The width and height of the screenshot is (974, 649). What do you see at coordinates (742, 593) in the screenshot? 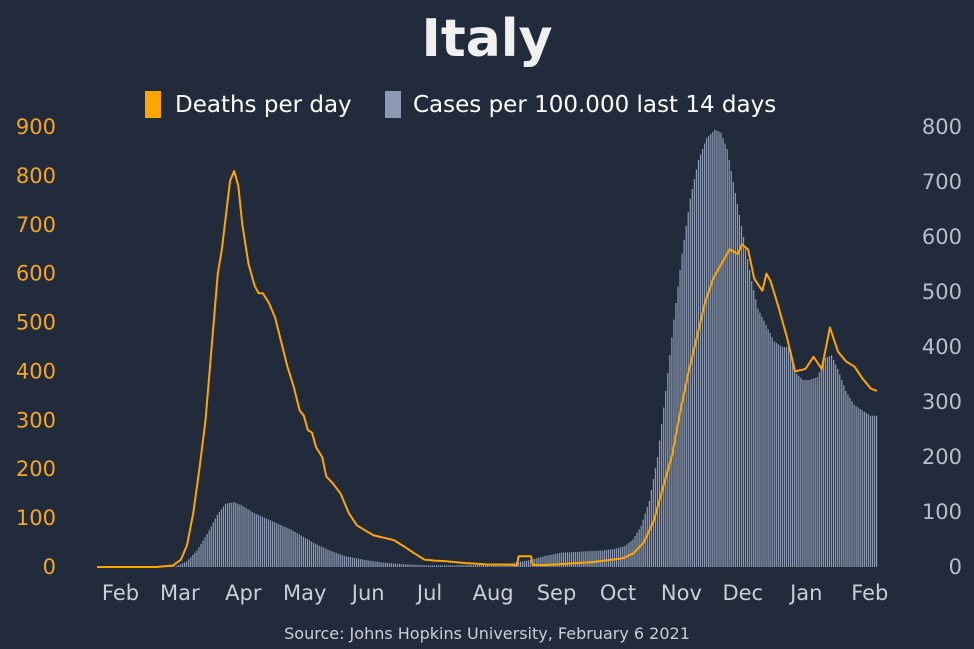
I see `x-tick-label: Dec` at bounding box center [742, 593].